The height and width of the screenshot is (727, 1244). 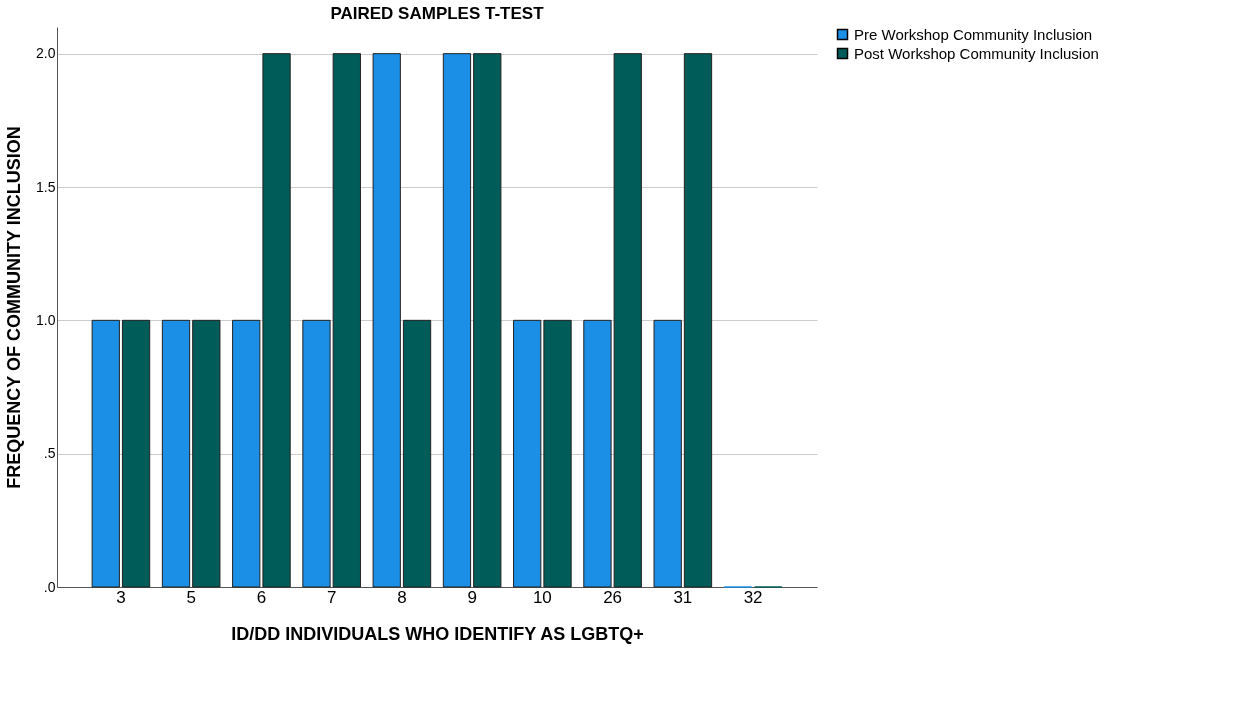 I want to click on y-tick-label: 1.0, so click(x=46, y=319).